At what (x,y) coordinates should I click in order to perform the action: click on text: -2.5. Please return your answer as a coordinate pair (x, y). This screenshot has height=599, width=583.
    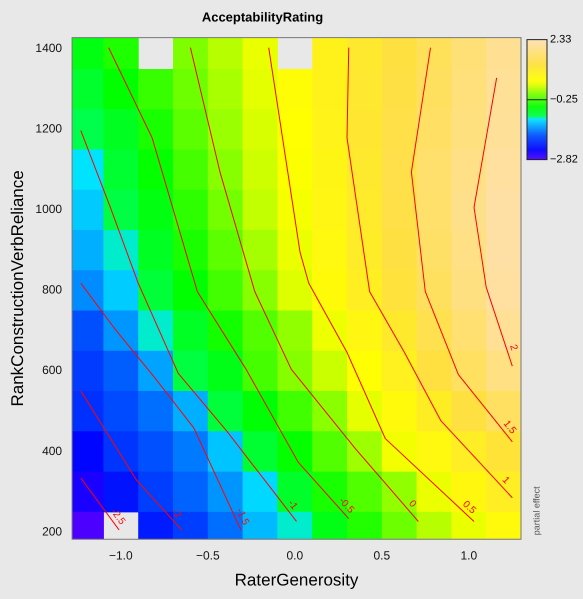
    Looking at the image, I should click on (118, 517).